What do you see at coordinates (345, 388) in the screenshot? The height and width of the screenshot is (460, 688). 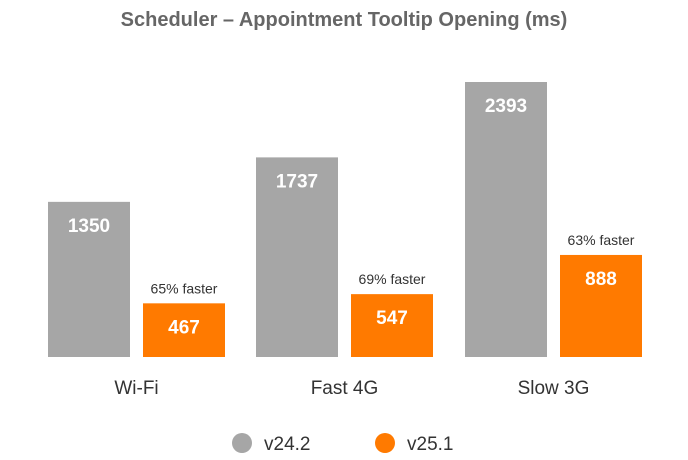 I see `x-tick-label: Fast 4G` at bounding box center [345, 388].